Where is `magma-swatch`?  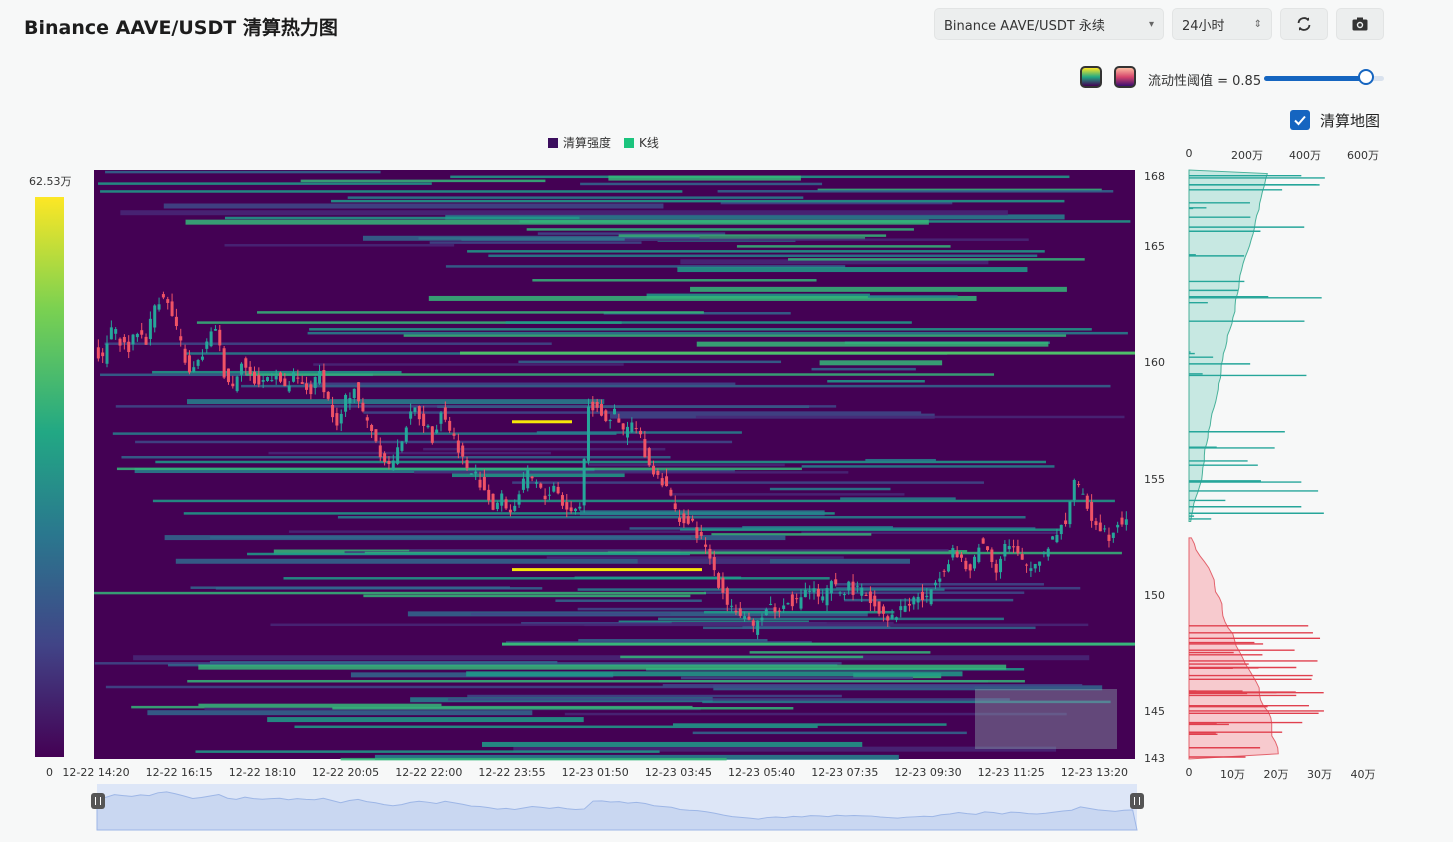
magma-swatch is located at coordinates (1125, 77).